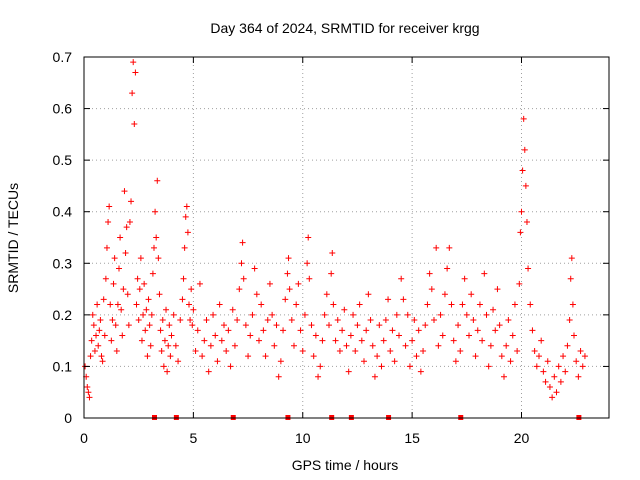  Describe the element at coordinates (63, 263) in the screenshot. I see `y-tick-label: 0.3` at that location.